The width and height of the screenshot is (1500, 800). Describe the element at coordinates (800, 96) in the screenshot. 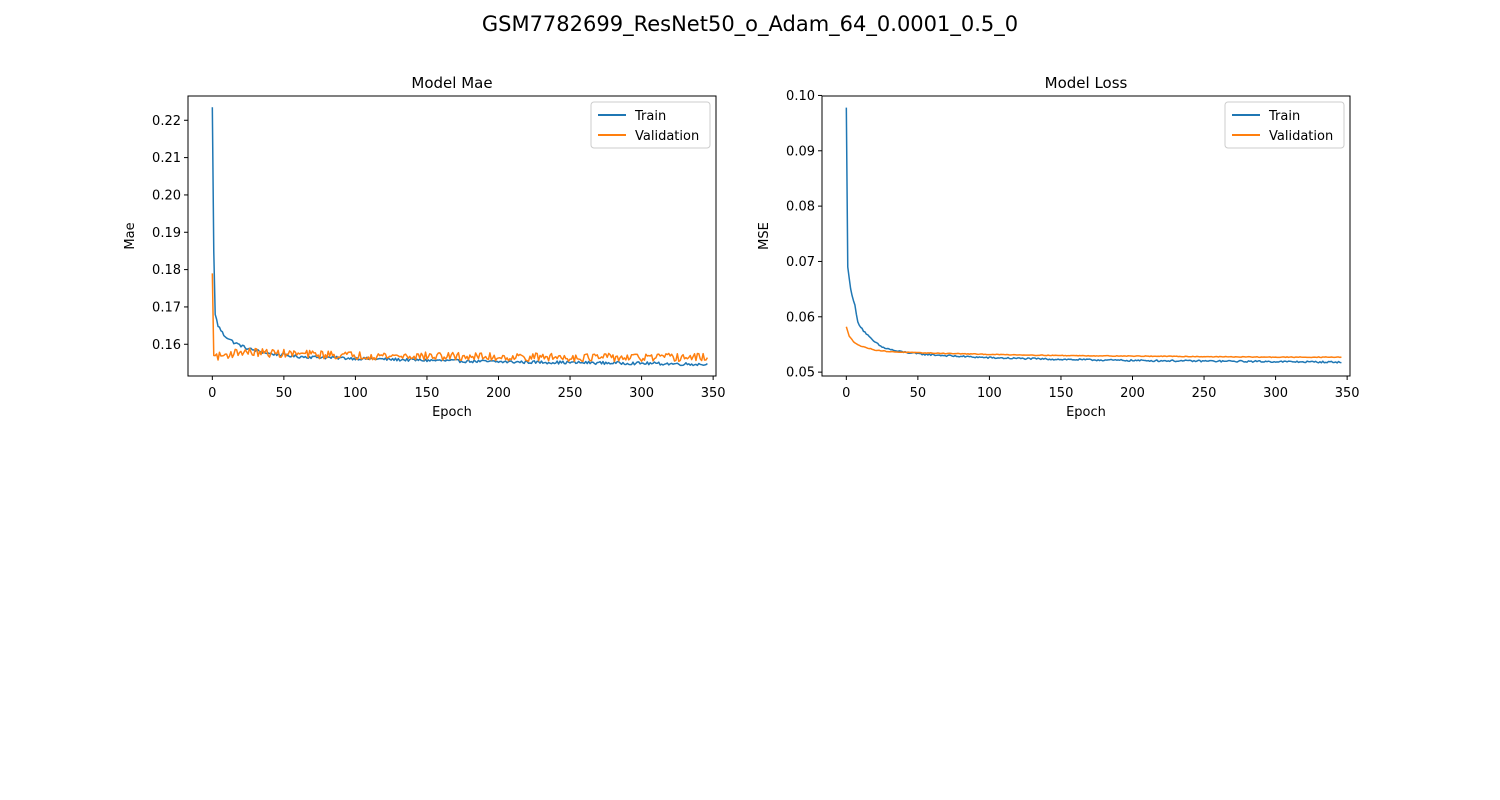

I see `y-tick-label: 0.10` at that location.